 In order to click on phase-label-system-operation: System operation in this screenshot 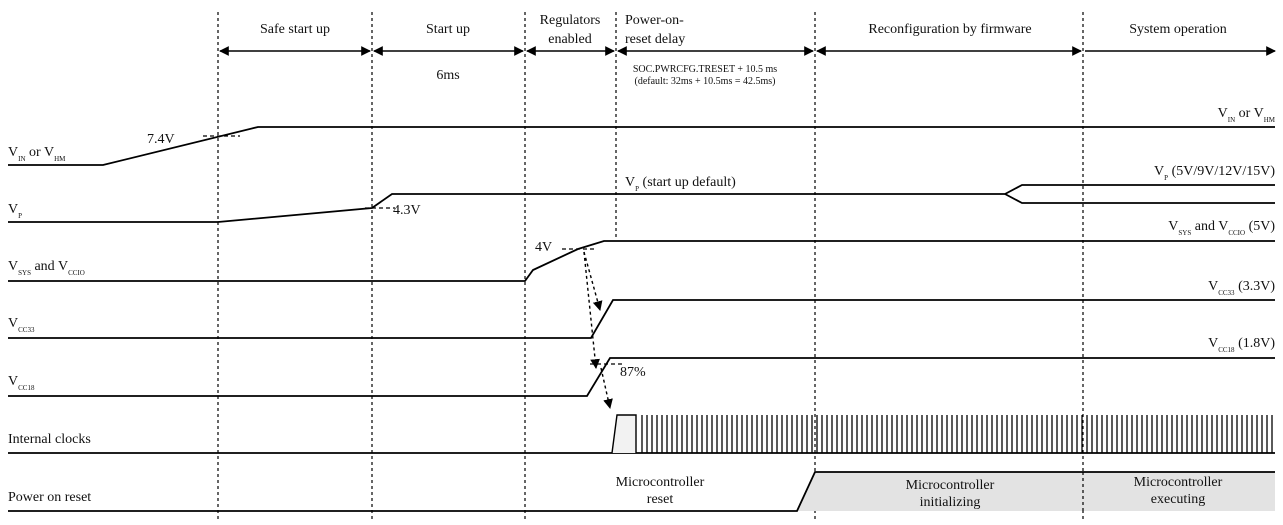, I will do `click(1178, 29)`.